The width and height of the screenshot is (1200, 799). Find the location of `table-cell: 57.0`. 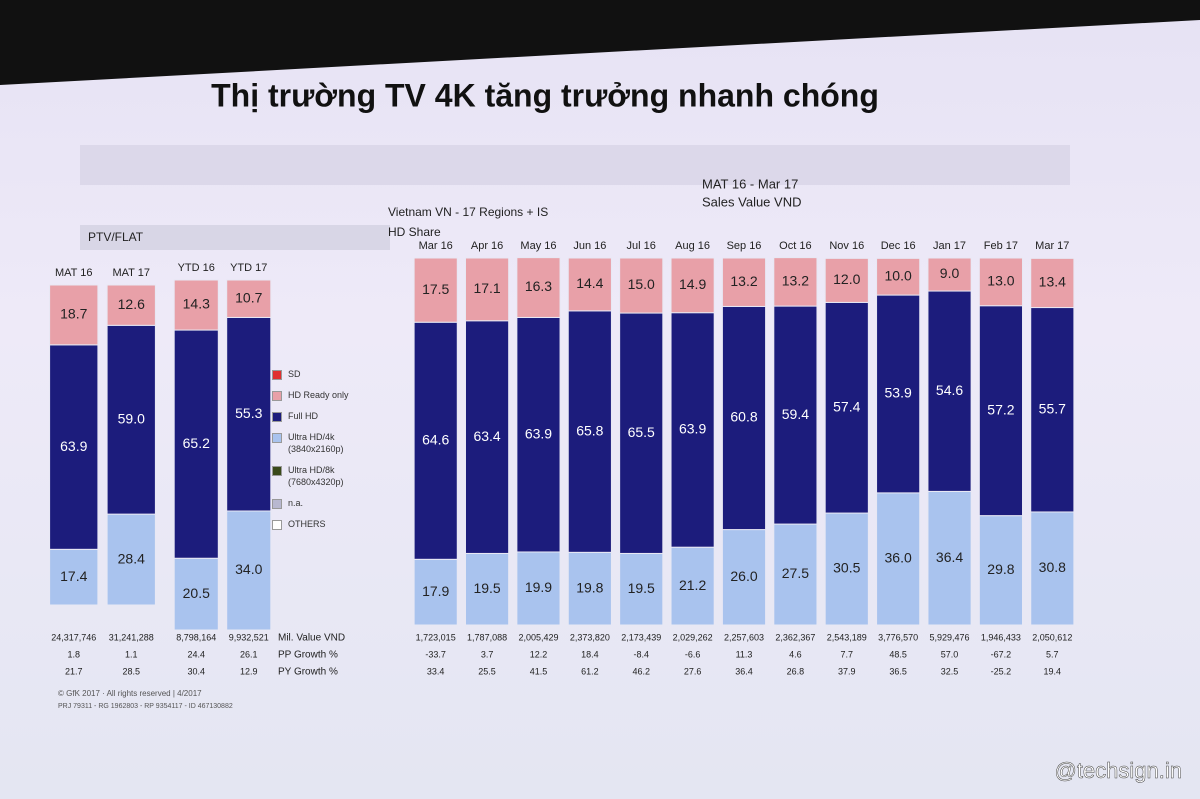

table-cell: 57.0 is located at coordinates (950, 654).